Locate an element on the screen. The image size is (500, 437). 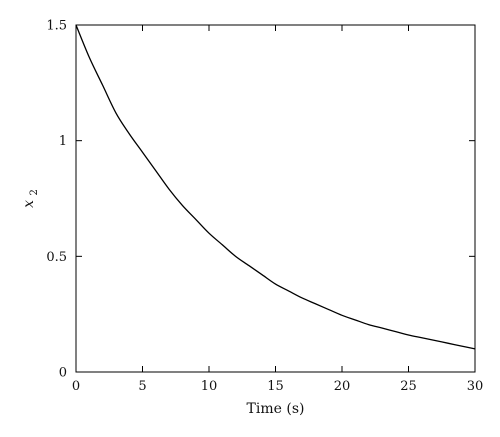
y-tick-label: 0.5 is located at coordinates (56, 257).